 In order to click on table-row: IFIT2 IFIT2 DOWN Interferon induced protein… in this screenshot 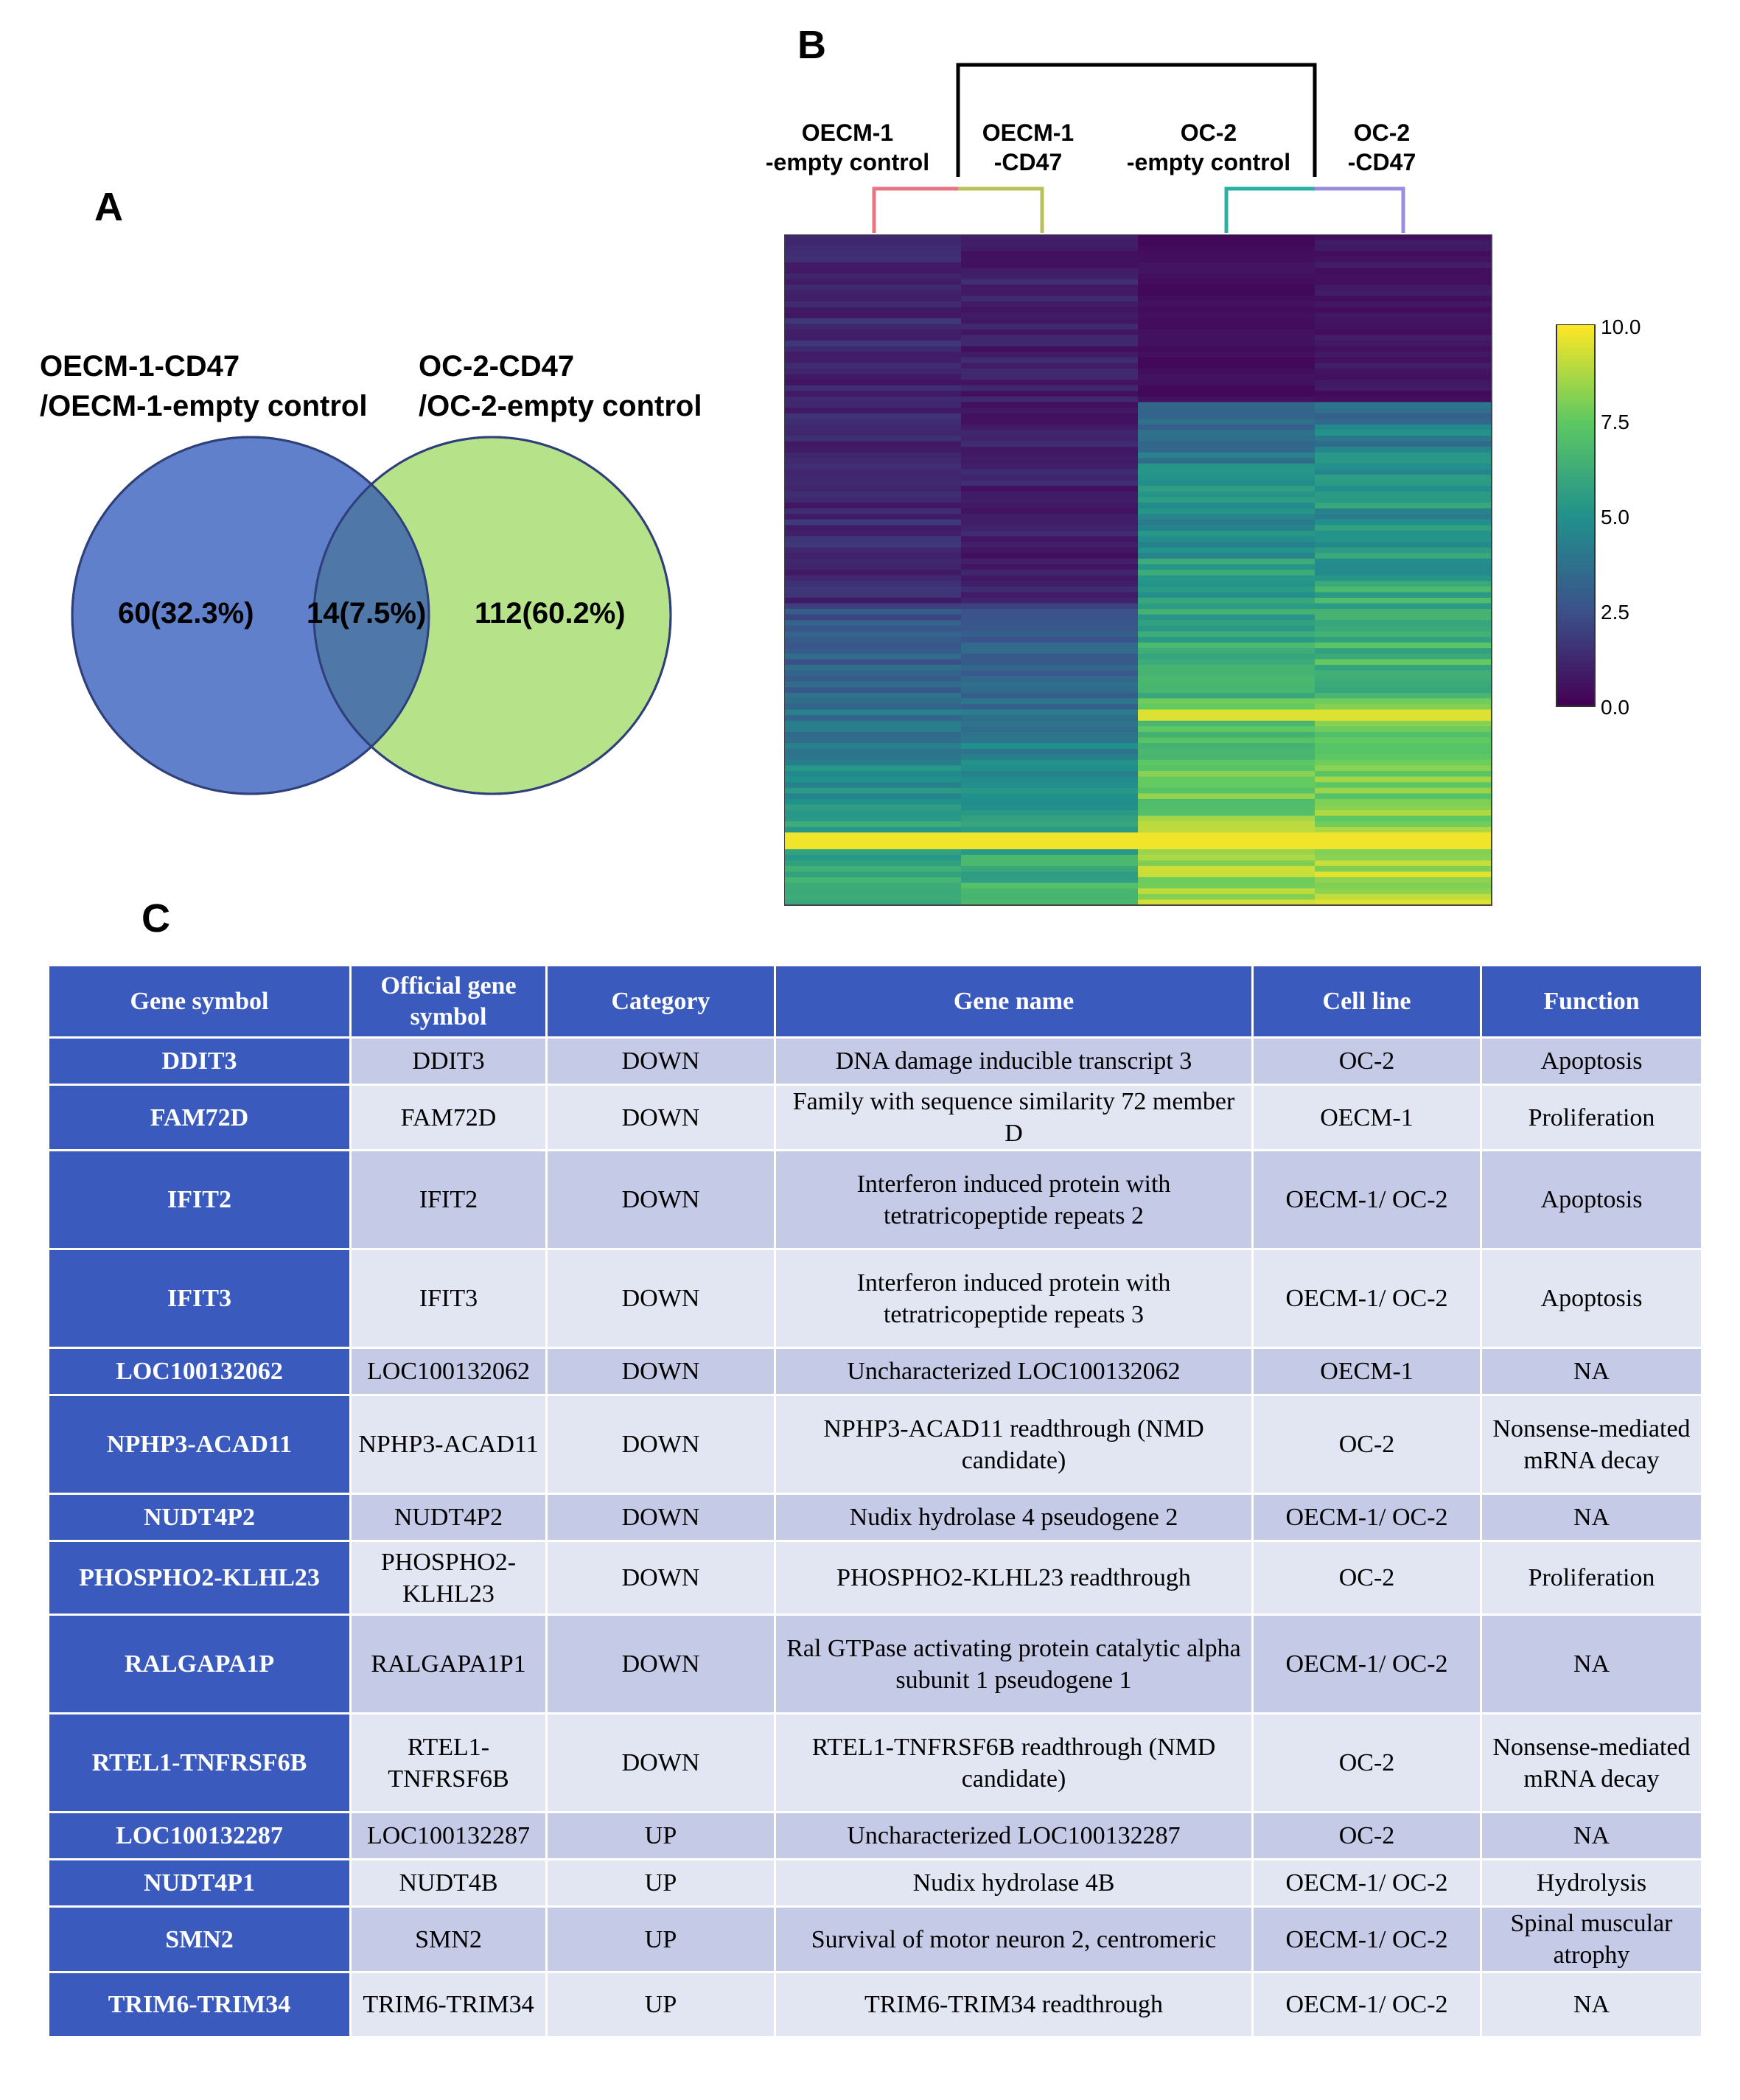, I will do `click(875, 1199)`.